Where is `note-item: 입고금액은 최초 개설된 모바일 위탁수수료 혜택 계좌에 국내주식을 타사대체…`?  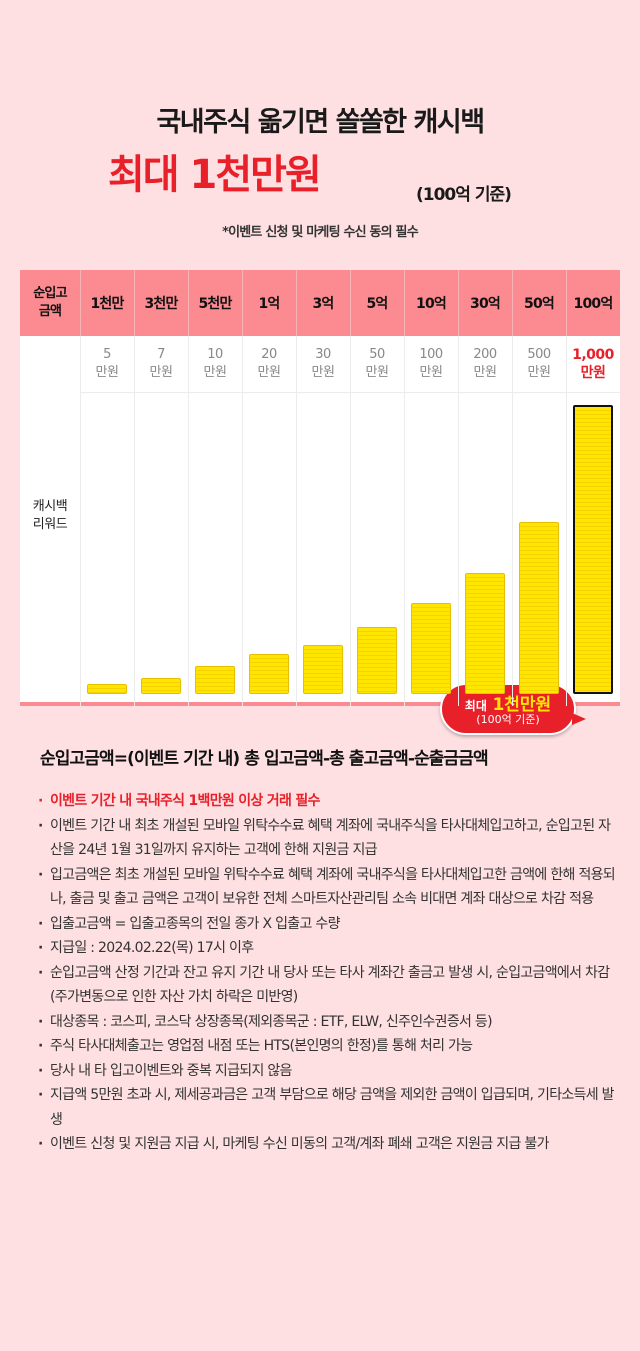
note-item: 입고금액은 최초 개설된 모바일 위탁수수료 혜택 계좌에 국내주식을 타사대체… is located at coordinates (328, 887).